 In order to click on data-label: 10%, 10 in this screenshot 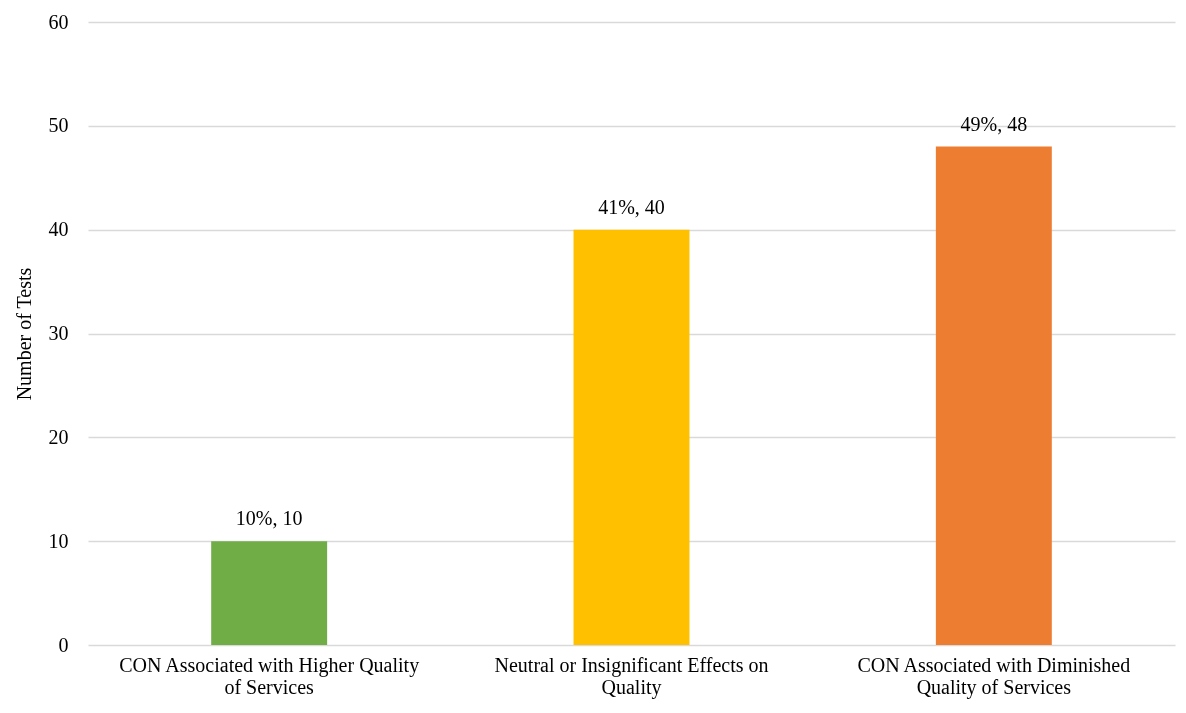, I will do `click(269, 518)`.